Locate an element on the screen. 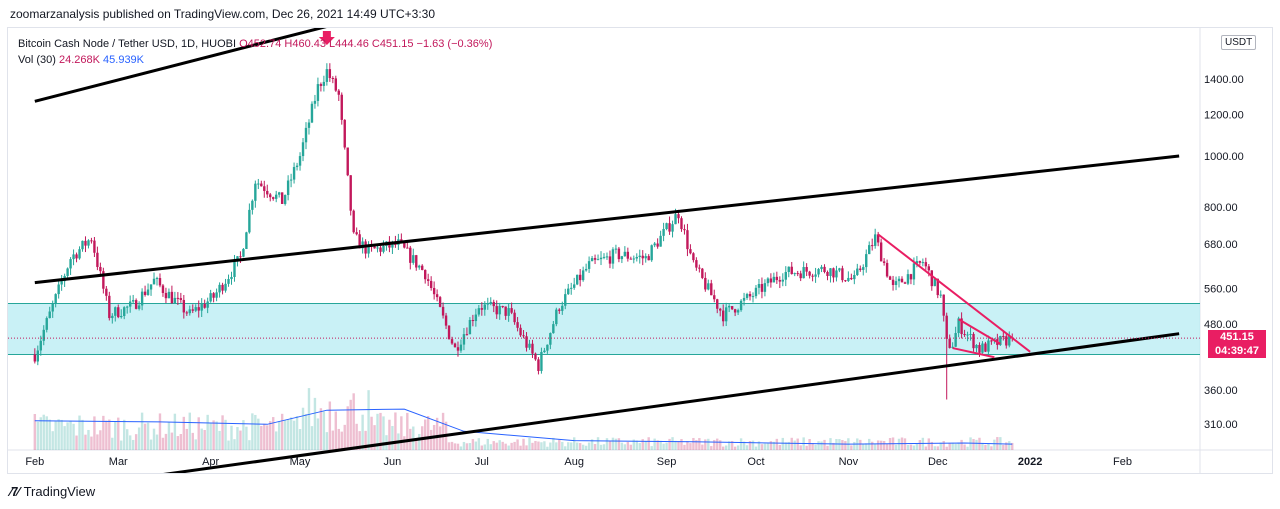 The height and width of the screenshot is (509, 1280). x-tick-label: Jun is located at coordinates (393, 462).